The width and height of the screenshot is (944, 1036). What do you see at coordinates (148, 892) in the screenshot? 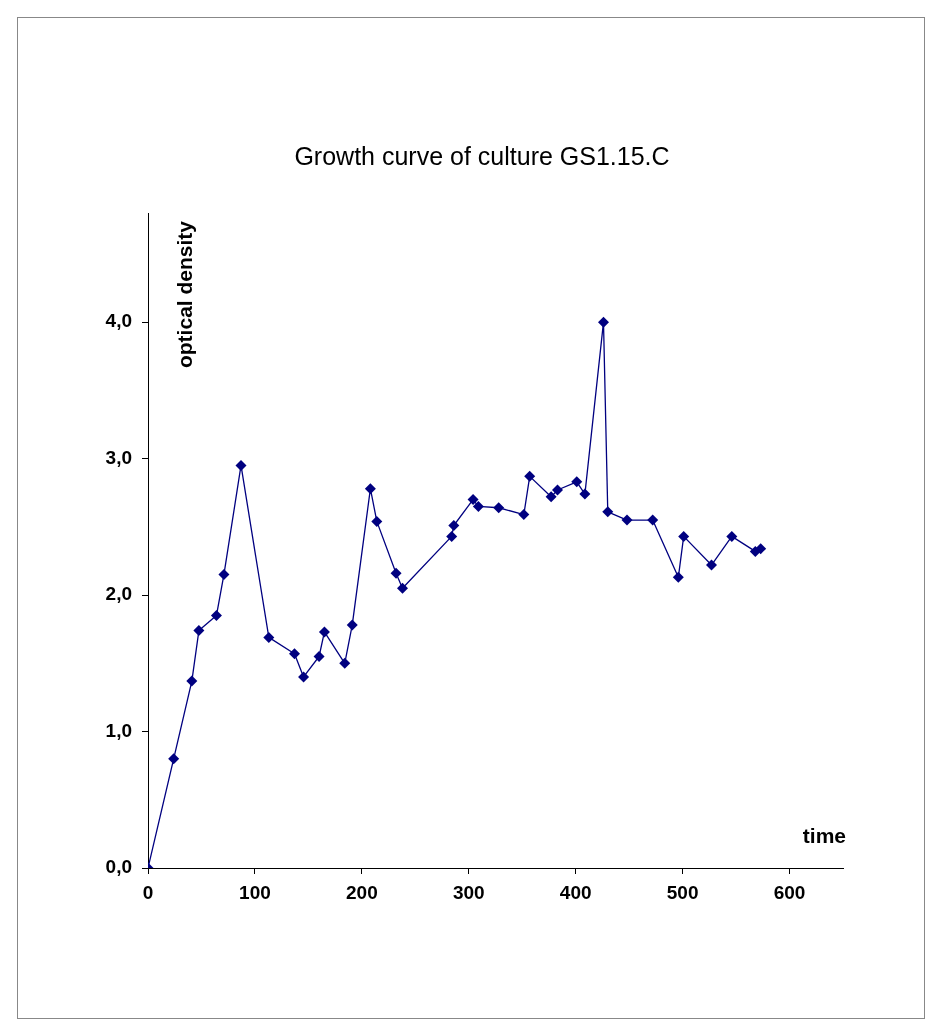
I see `x-tick-label: 0` at bounding box center [148, 892].